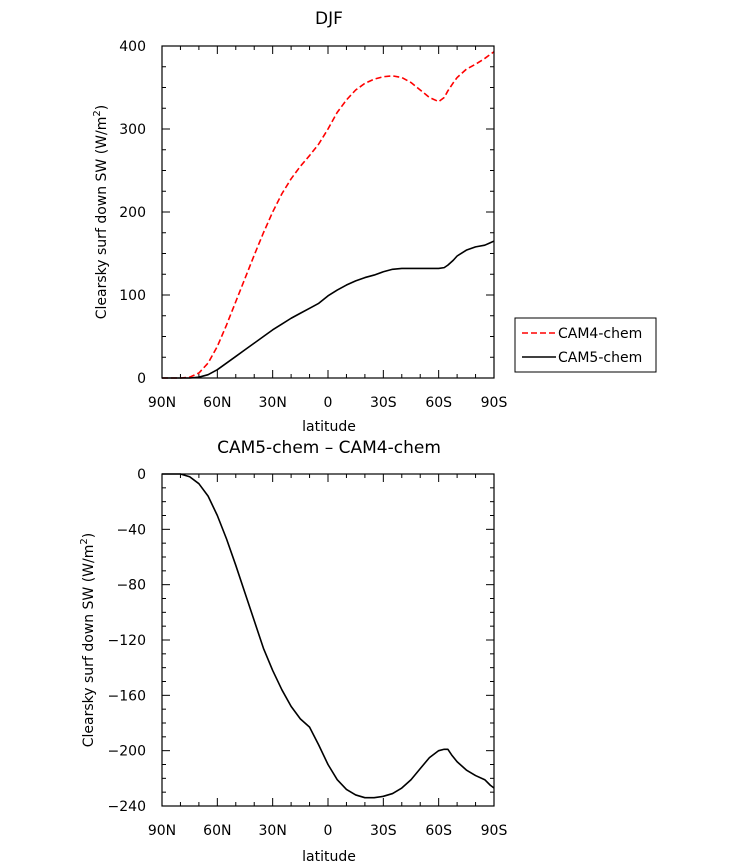 Image resolution: width=733 pixels, height=866 pixels. What do you see at coordinates (600, 358) in the screenshot?
I see `legend-label-cam5: CAM5-chem` at bounding box center [600, 358].